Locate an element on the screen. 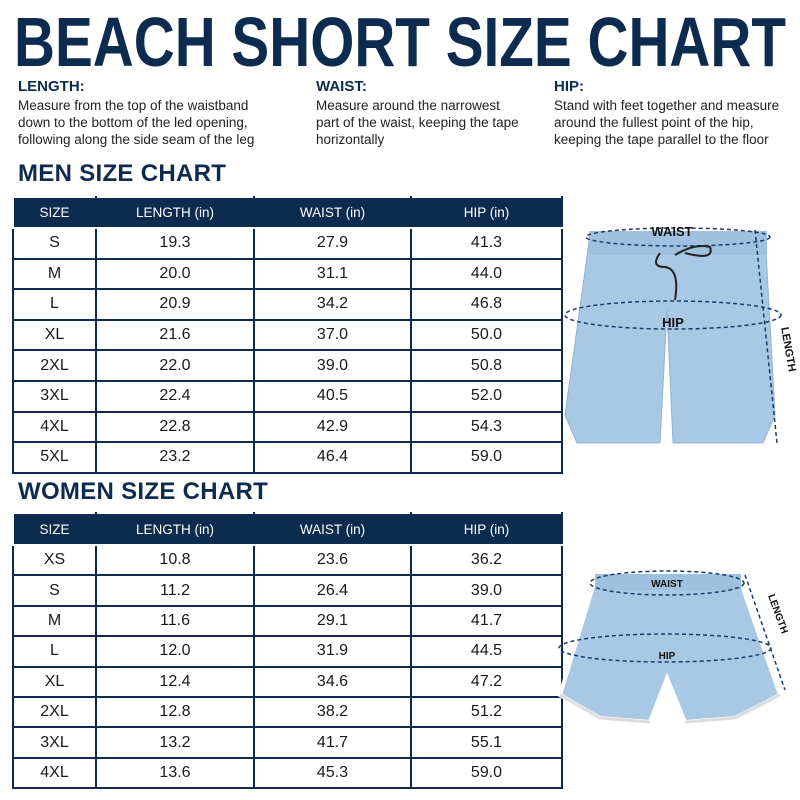 This screenshot has height=800, width=800. measure-cell: 51.2 is located at coordinates (486, 712).